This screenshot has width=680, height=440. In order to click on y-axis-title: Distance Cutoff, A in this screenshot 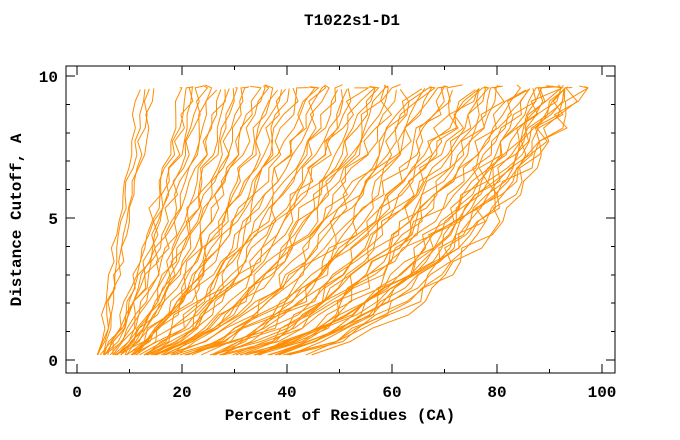, I will do `click(17, 219)`.